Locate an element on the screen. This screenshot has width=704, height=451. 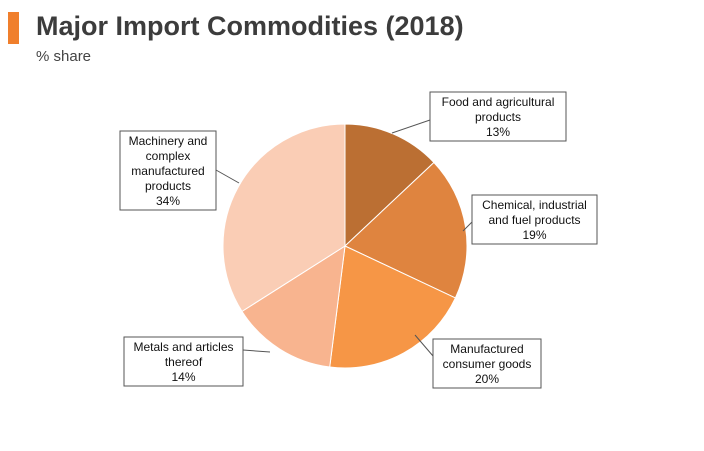
slice-percent-label: 34% is located at coordinates (168, 201).